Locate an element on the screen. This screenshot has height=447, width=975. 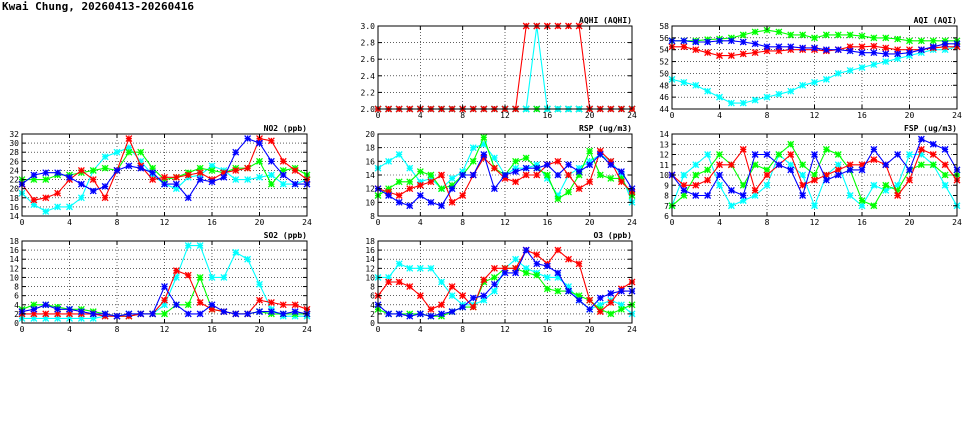
y-tick-label: 2.2 is located at coordinates (368, 92).